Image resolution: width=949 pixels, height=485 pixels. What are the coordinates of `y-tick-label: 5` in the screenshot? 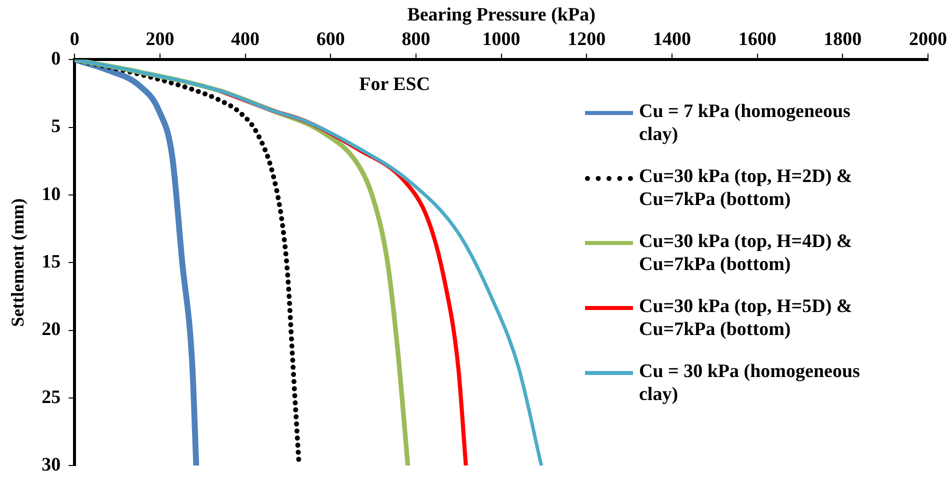 It's located at (56, 127).